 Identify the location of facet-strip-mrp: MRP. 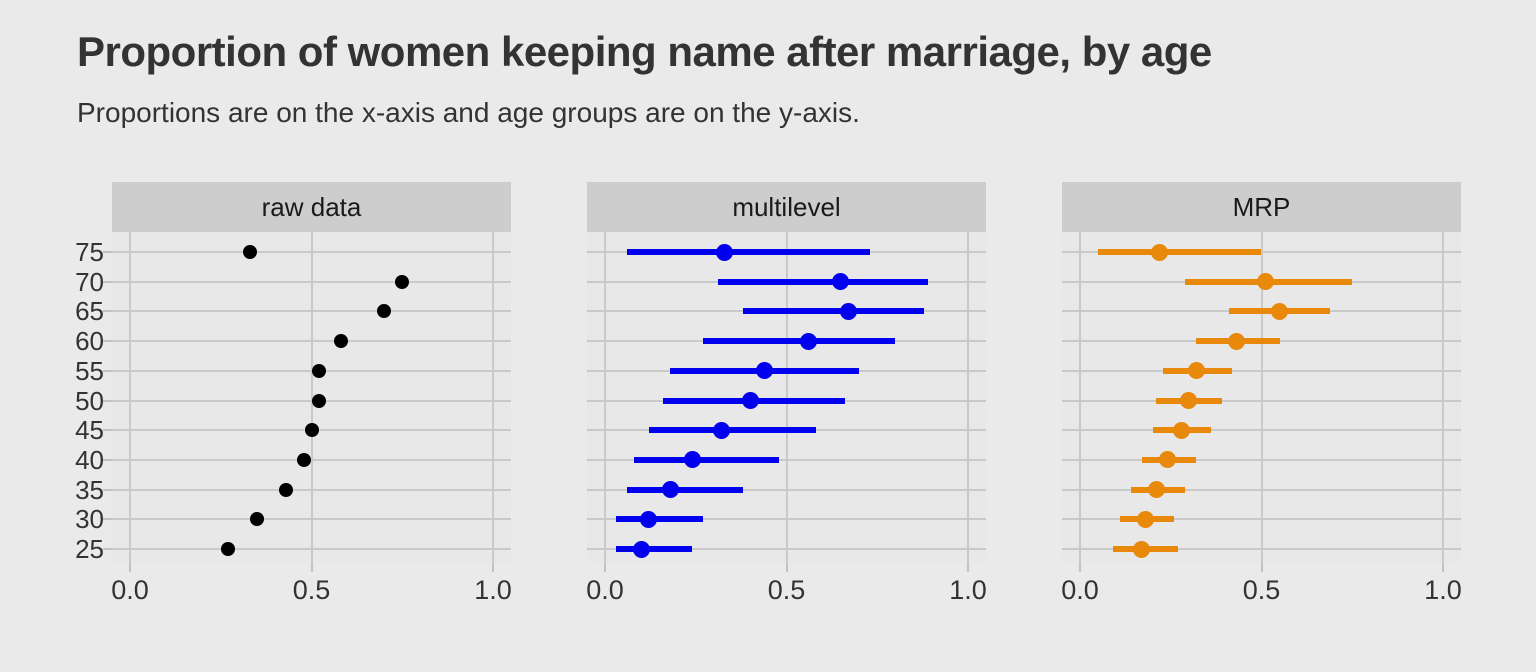
(1261, 207).